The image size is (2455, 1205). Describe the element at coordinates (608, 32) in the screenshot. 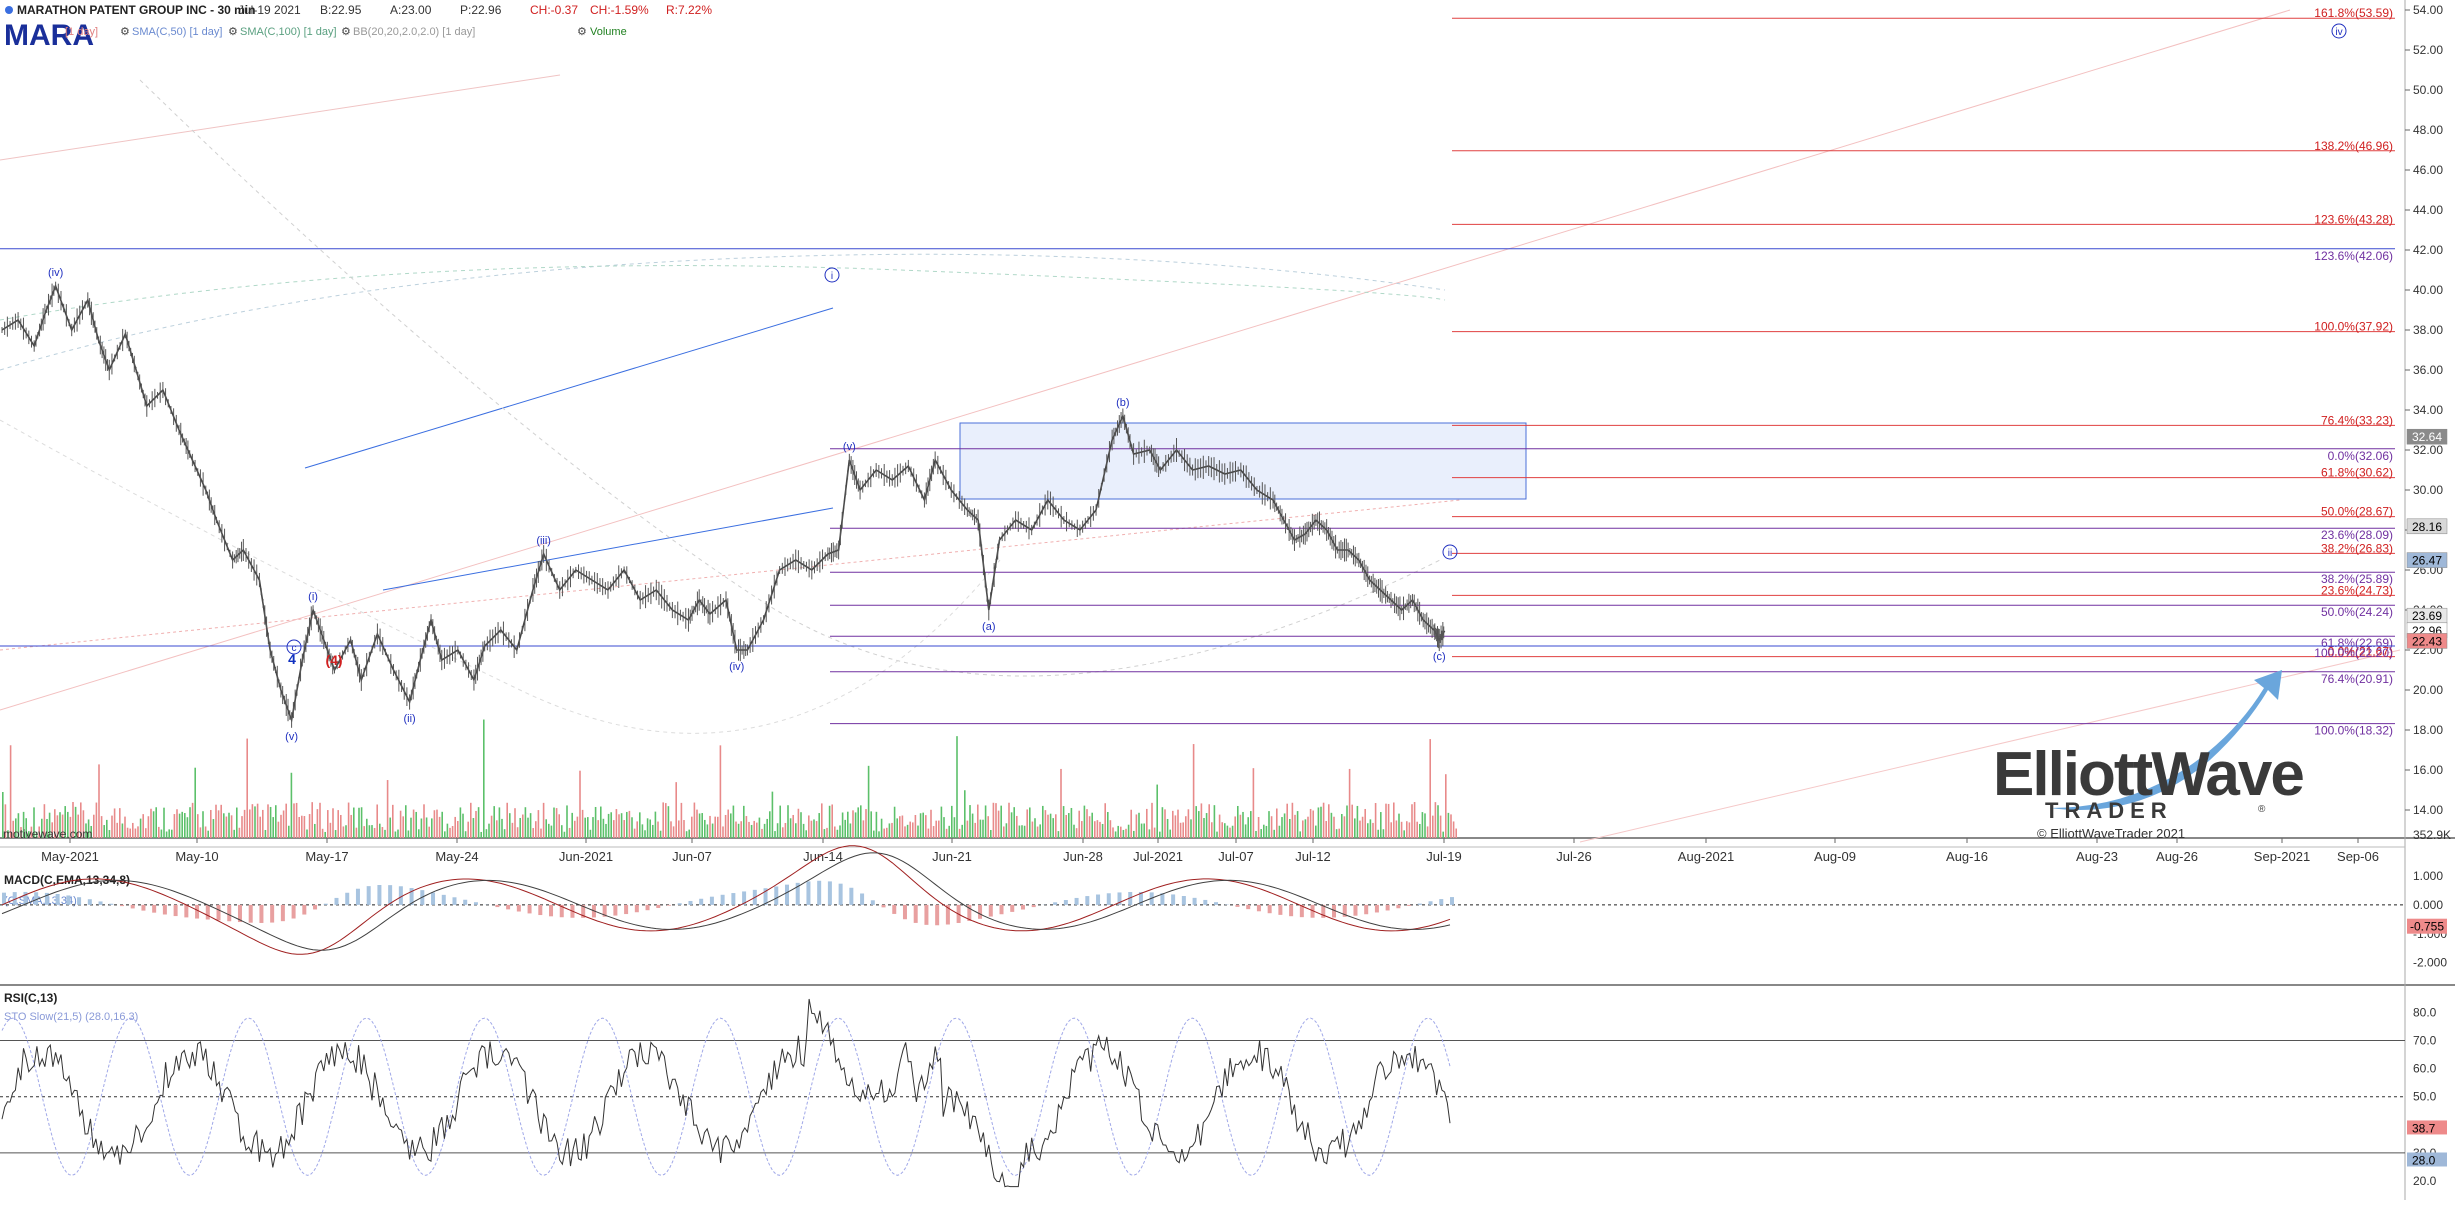

I see `indicator-volume: Volume` at that location.